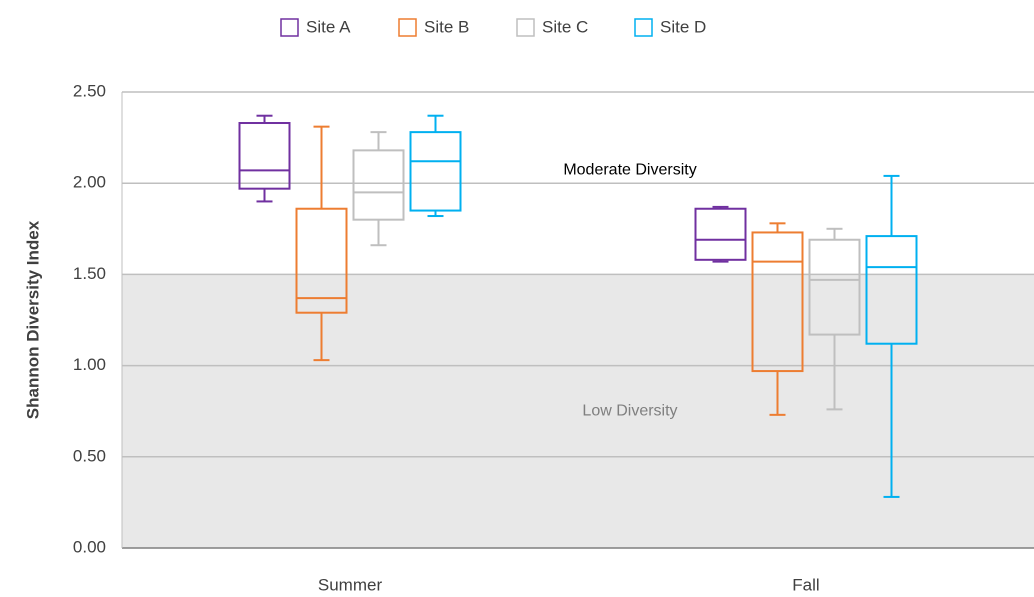  Describe the element at coordinates (89, 182) in the screenshot. I see `y-tick-label: 2.00` at that location.